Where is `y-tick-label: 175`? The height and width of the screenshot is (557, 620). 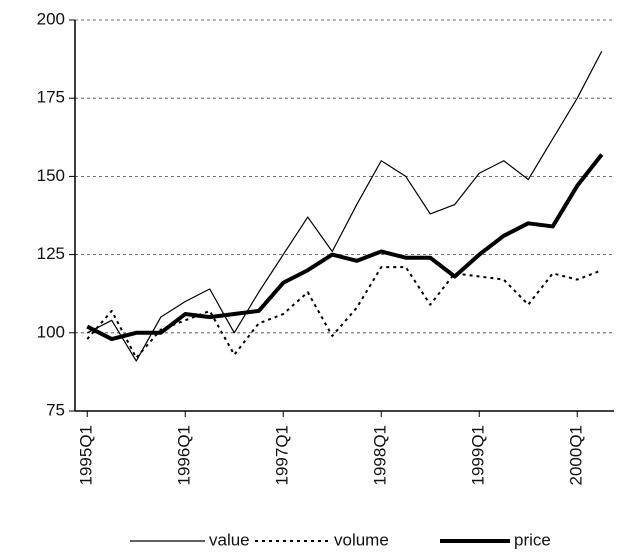
y-tick-label: 175 is located at coordinates (51, 97).